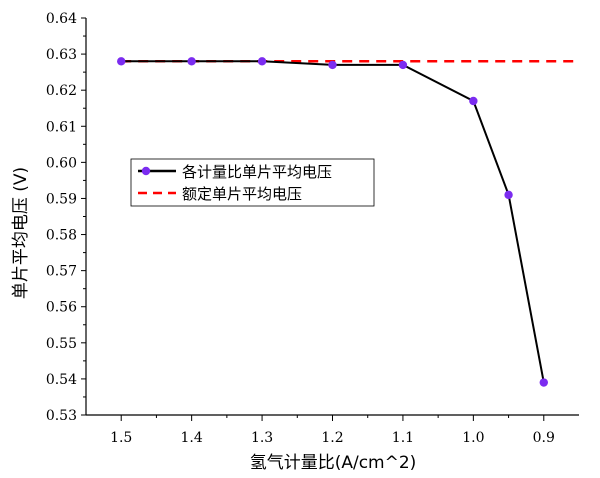 The height and width of the screenshot is (478, 600). What do you see at coordinates (61, 308) in the screenshot?
I see `y-tick-label: 0.56` at bounding box center [61, 308].